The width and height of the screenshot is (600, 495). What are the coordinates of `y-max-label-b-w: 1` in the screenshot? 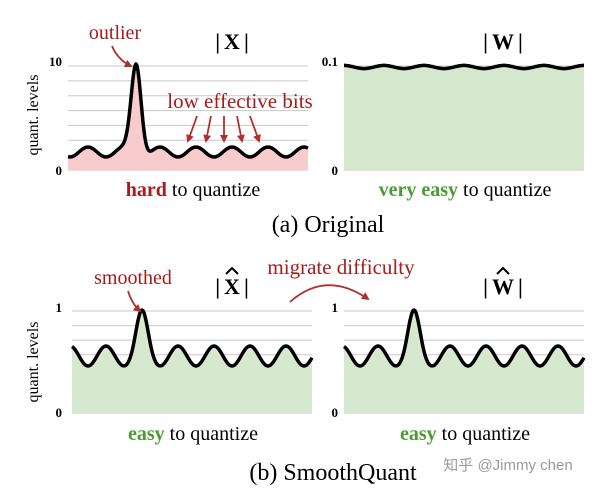 It's located at (335, 307).